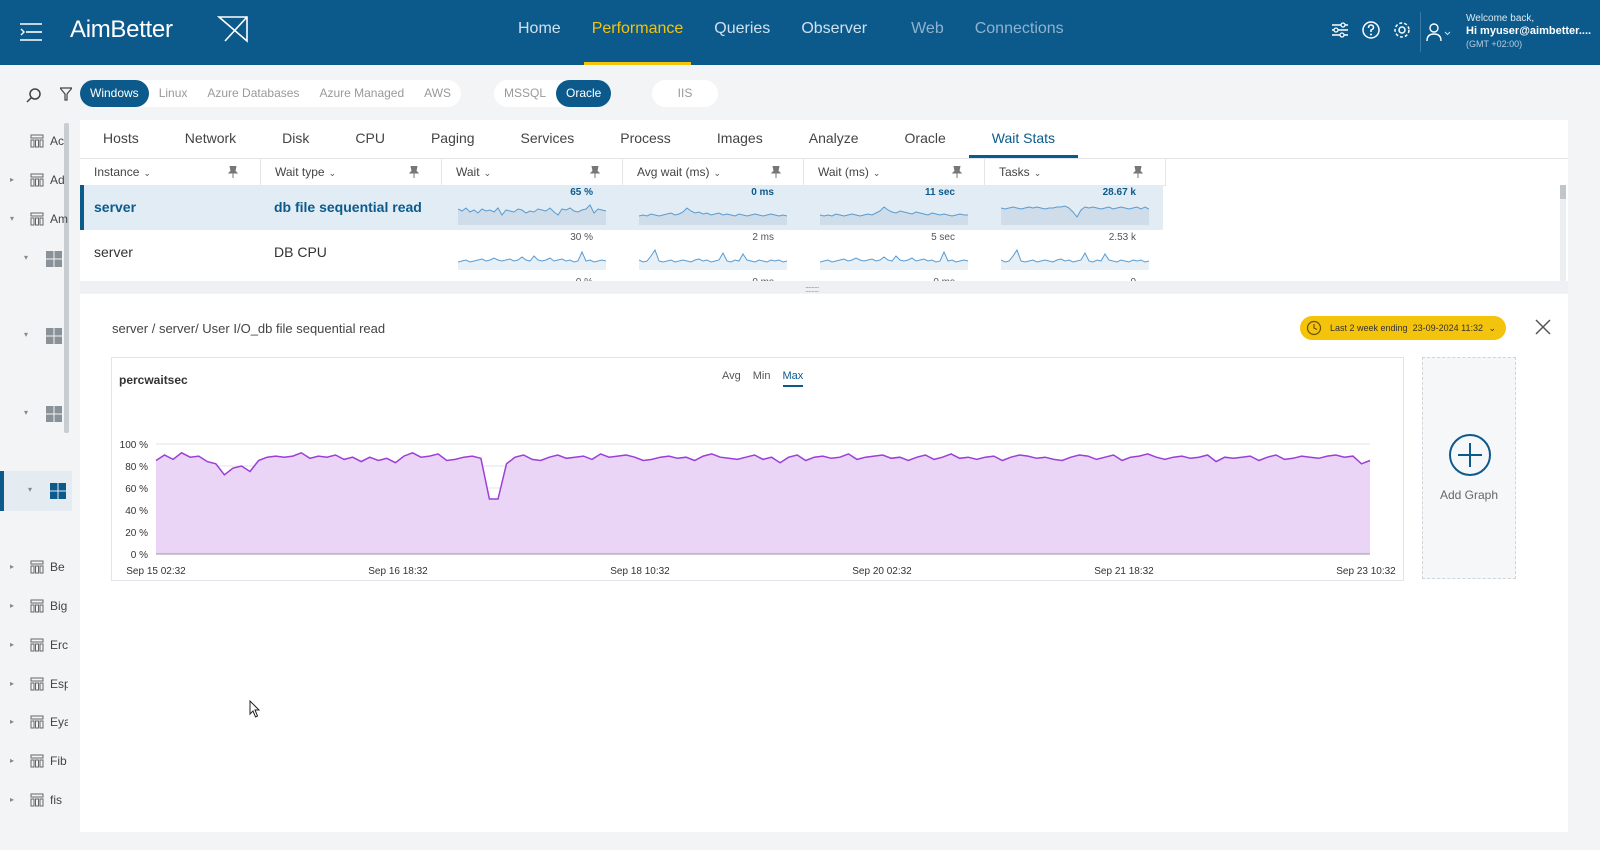 The image size is (1600, 850). I want to click on filter-icon, so click(66, 94).